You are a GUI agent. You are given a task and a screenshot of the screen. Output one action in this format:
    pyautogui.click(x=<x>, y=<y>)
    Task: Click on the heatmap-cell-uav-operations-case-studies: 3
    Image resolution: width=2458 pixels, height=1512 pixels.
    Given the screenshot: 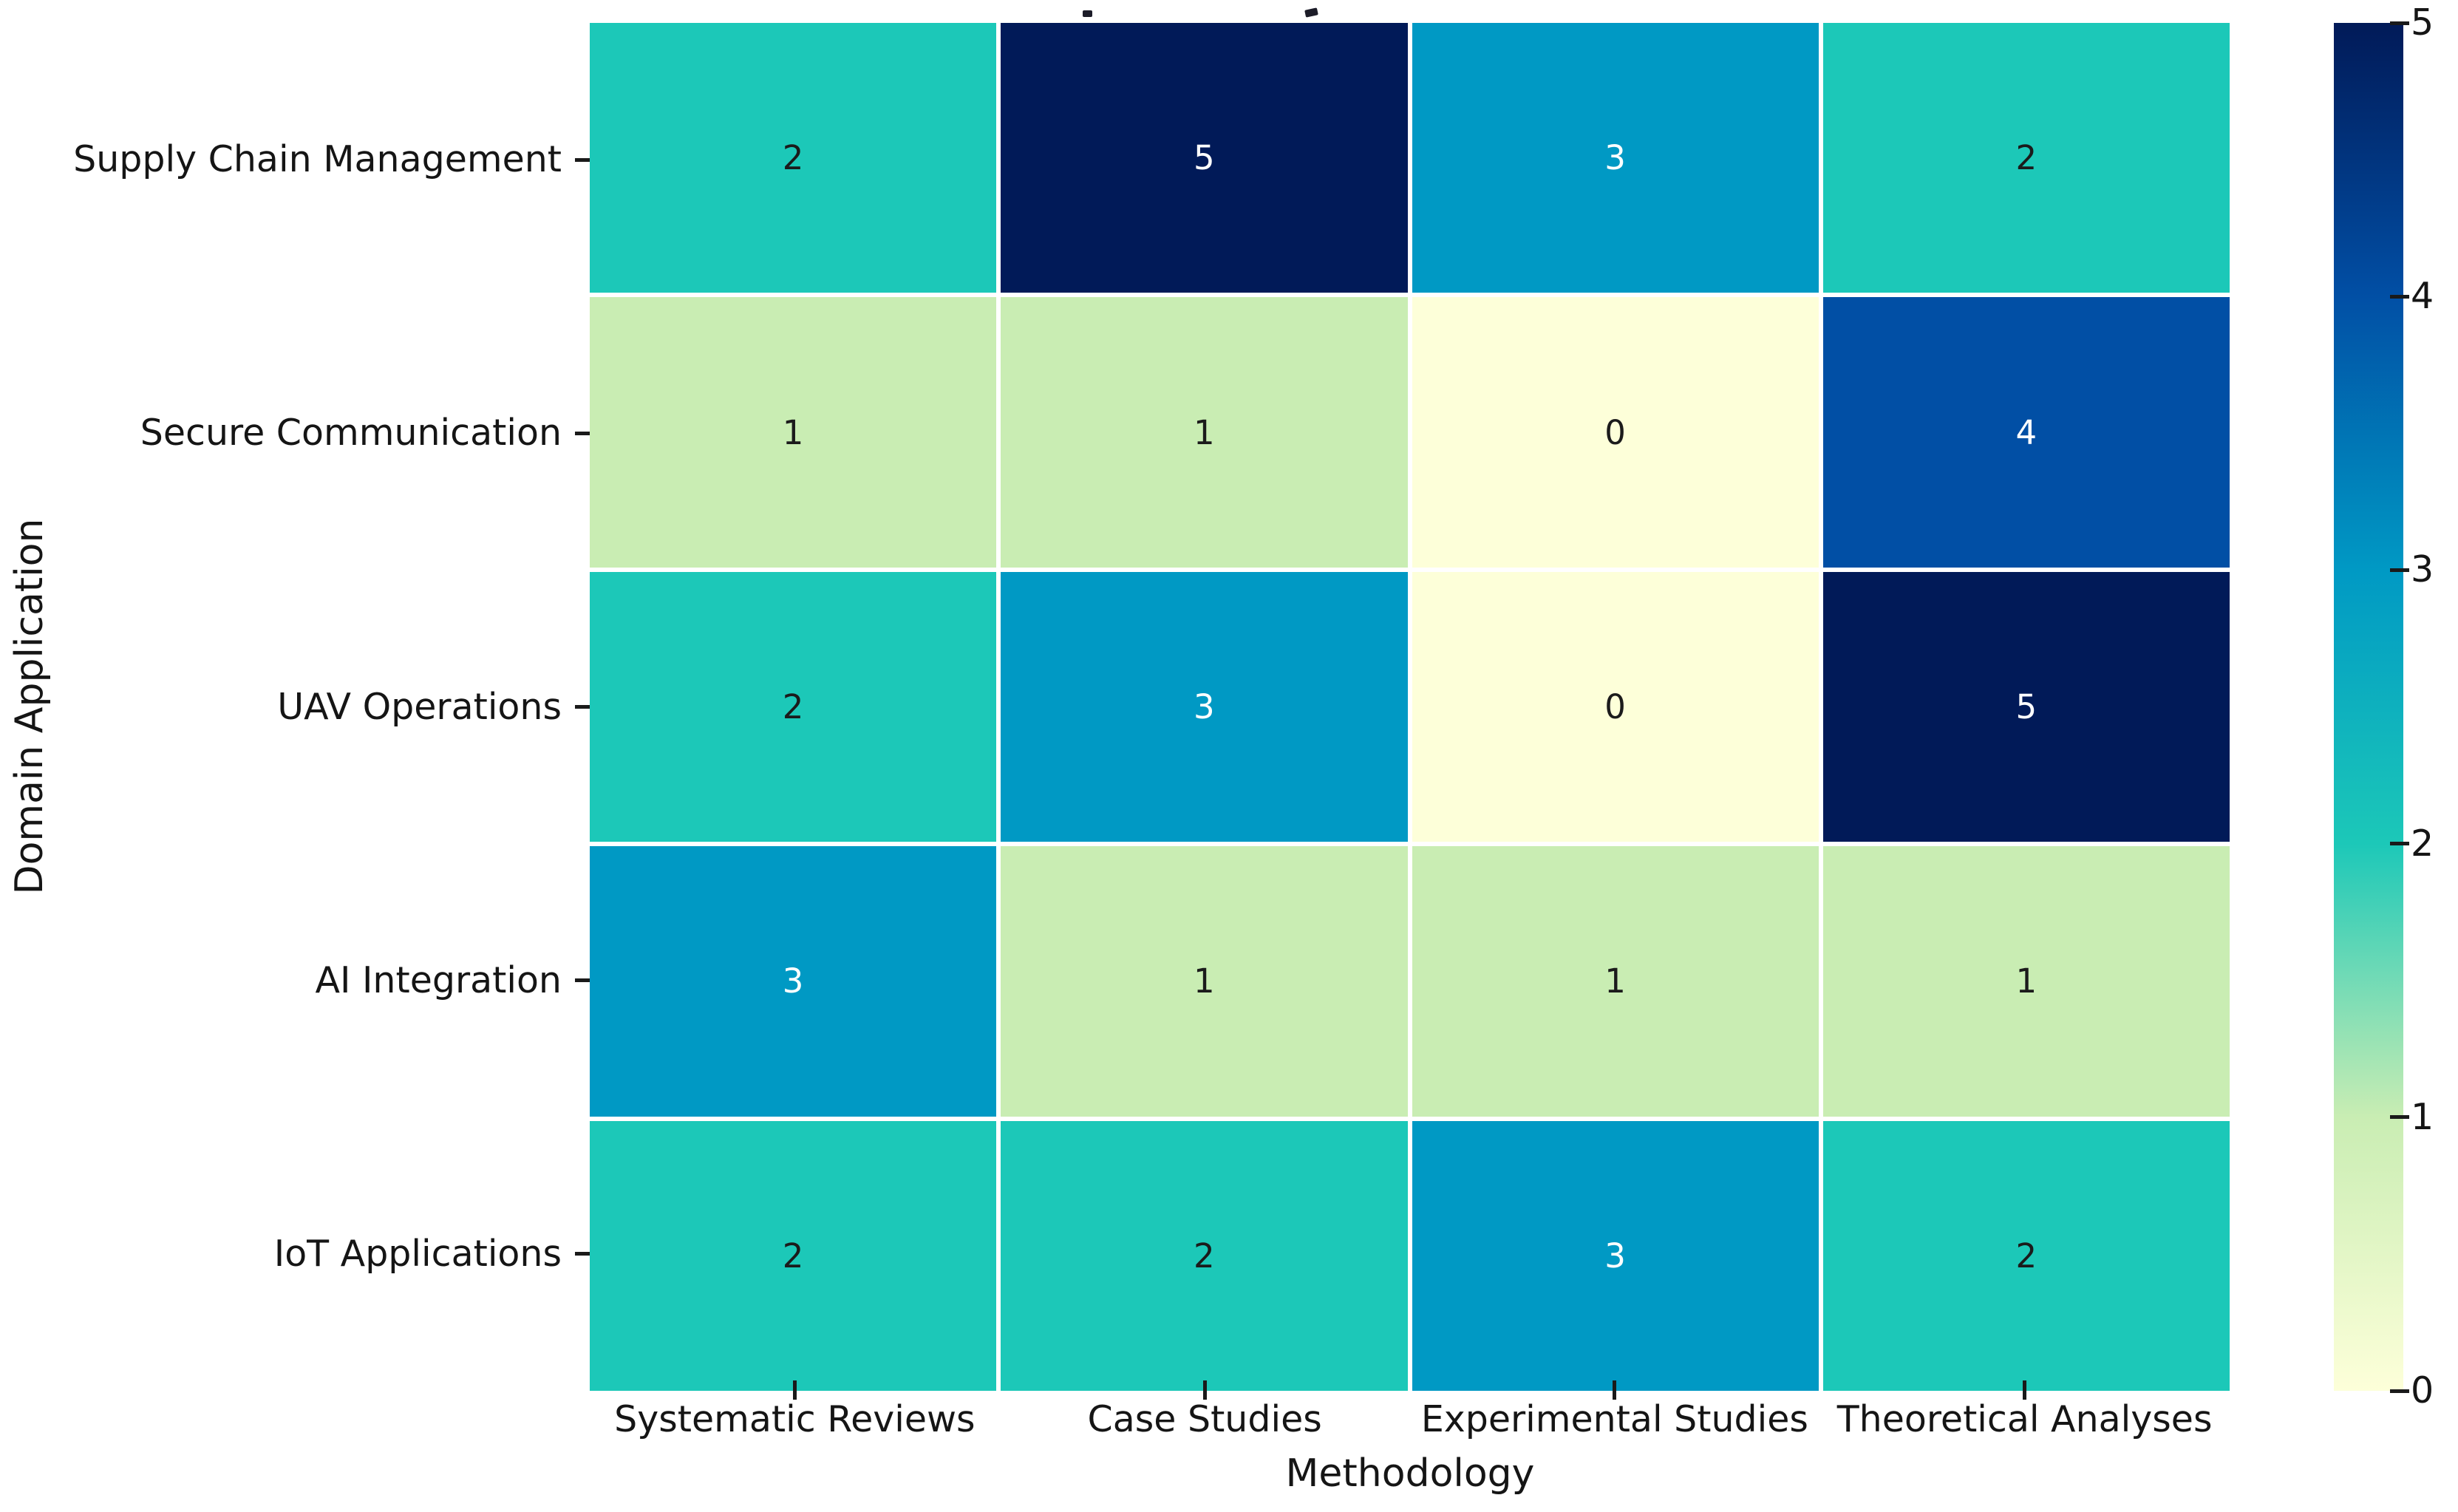 What is the action you would take?
    pyautogui.click(x=1204, y=707)
    